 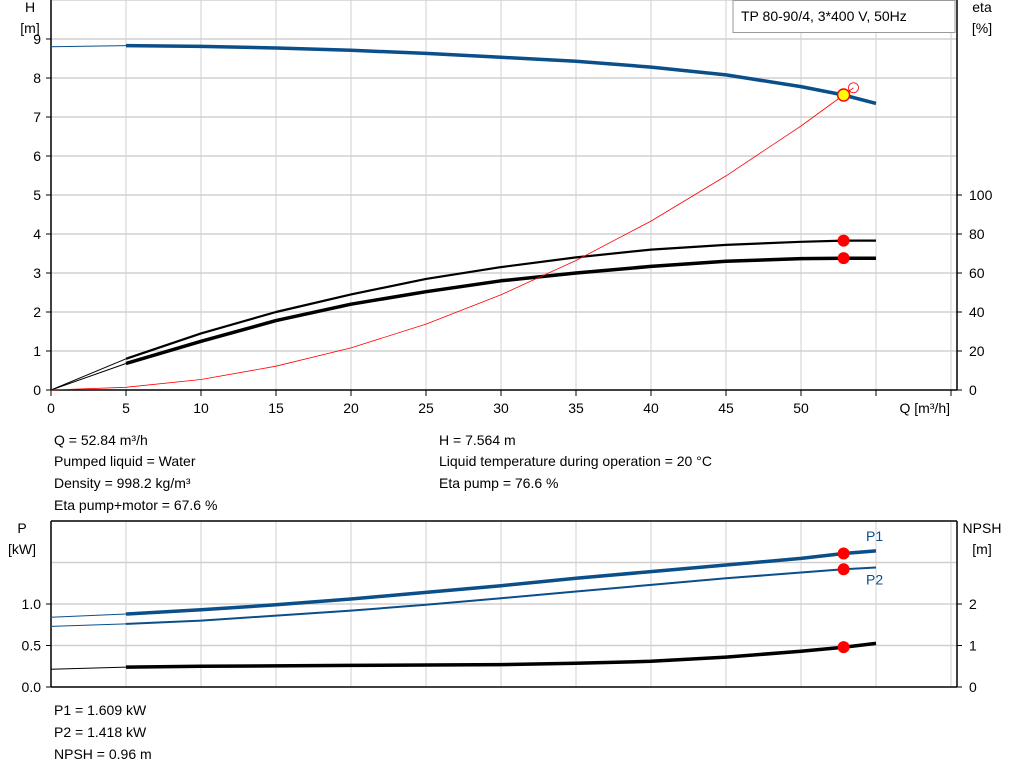 I want to click on series-p2-extension, so click(x=88, y=625).